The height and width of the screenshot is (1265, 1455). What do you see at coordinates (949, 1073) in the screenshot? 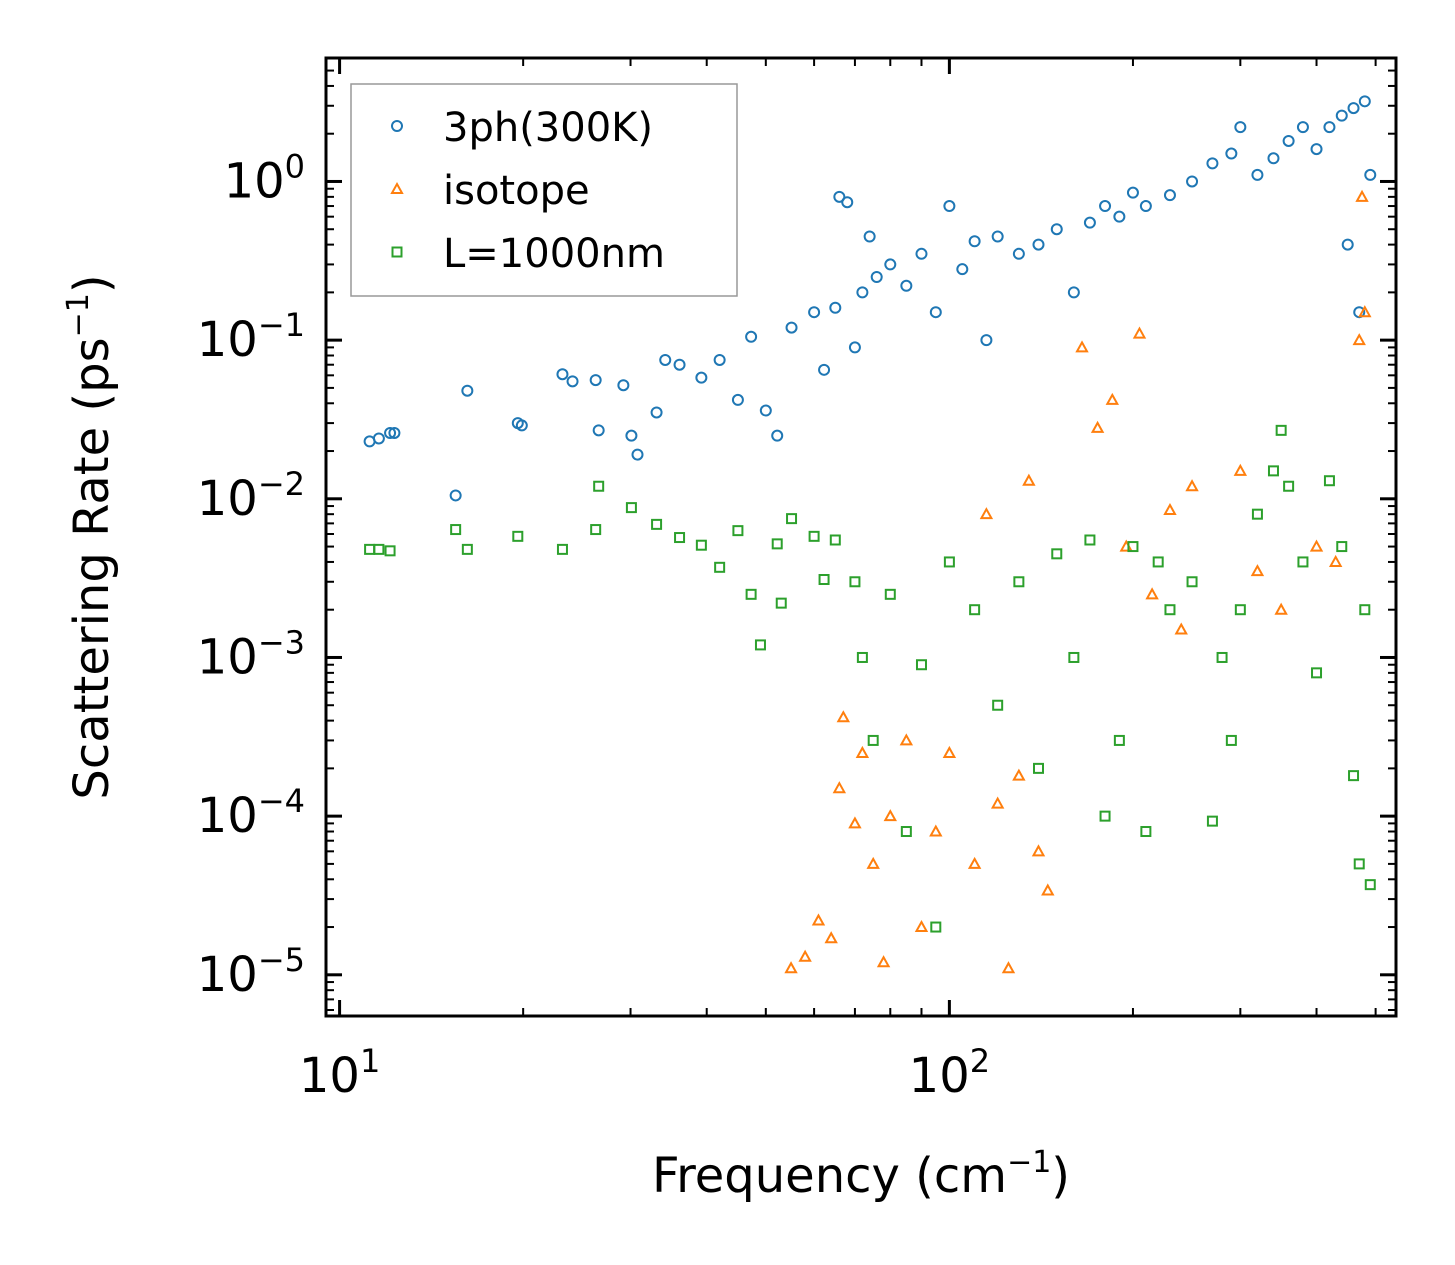
I see `x-tick-label: 10²` at bounding box center [949, 1073].